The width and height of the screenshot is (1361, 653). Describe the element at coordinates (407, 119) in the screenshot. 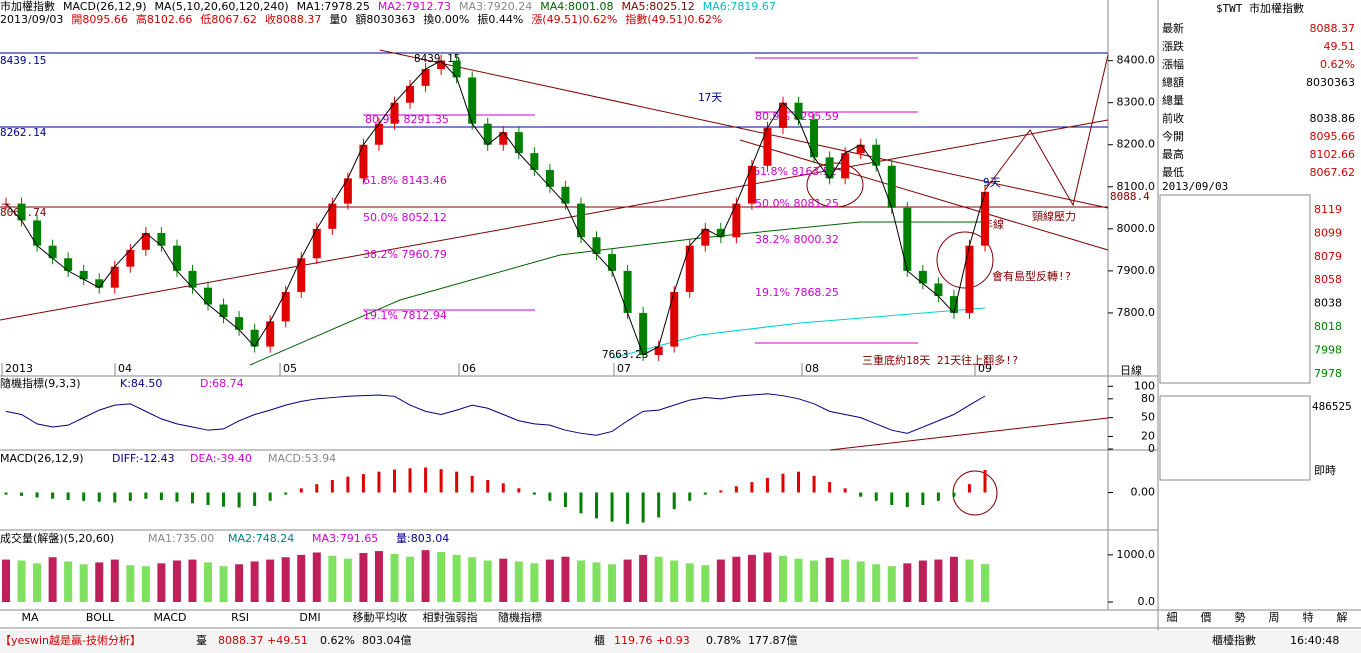

I see `fib-label: 80.9% 8291.35` at that location.